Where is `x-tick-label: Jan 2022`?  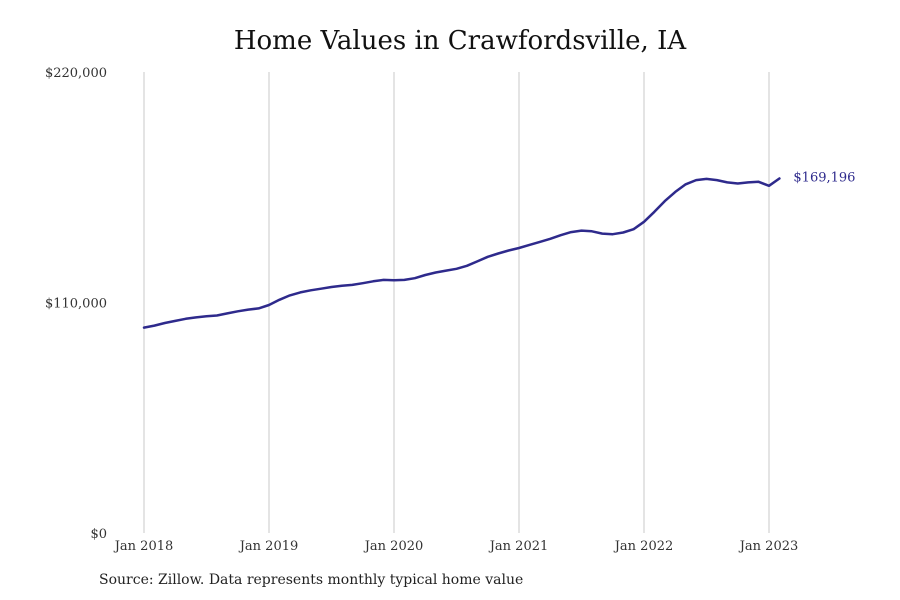
x-tick-label: Jan 2022 is located at coordinates (643, 546).